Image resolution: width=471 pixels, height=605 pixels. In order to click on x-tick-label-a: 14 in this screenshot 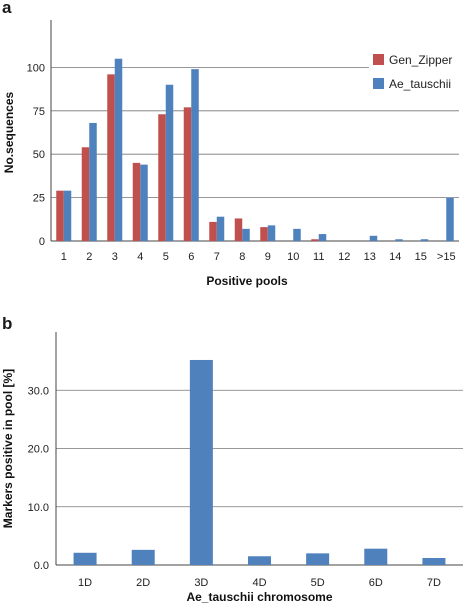, I will do `click(395, 257)`.